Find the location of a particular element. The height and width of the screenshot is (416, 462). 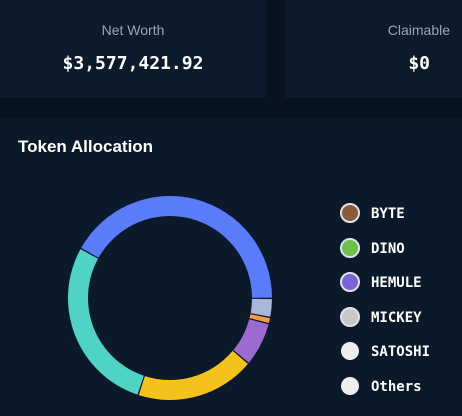

legend-label: Others is located at coordinates (396, 387).